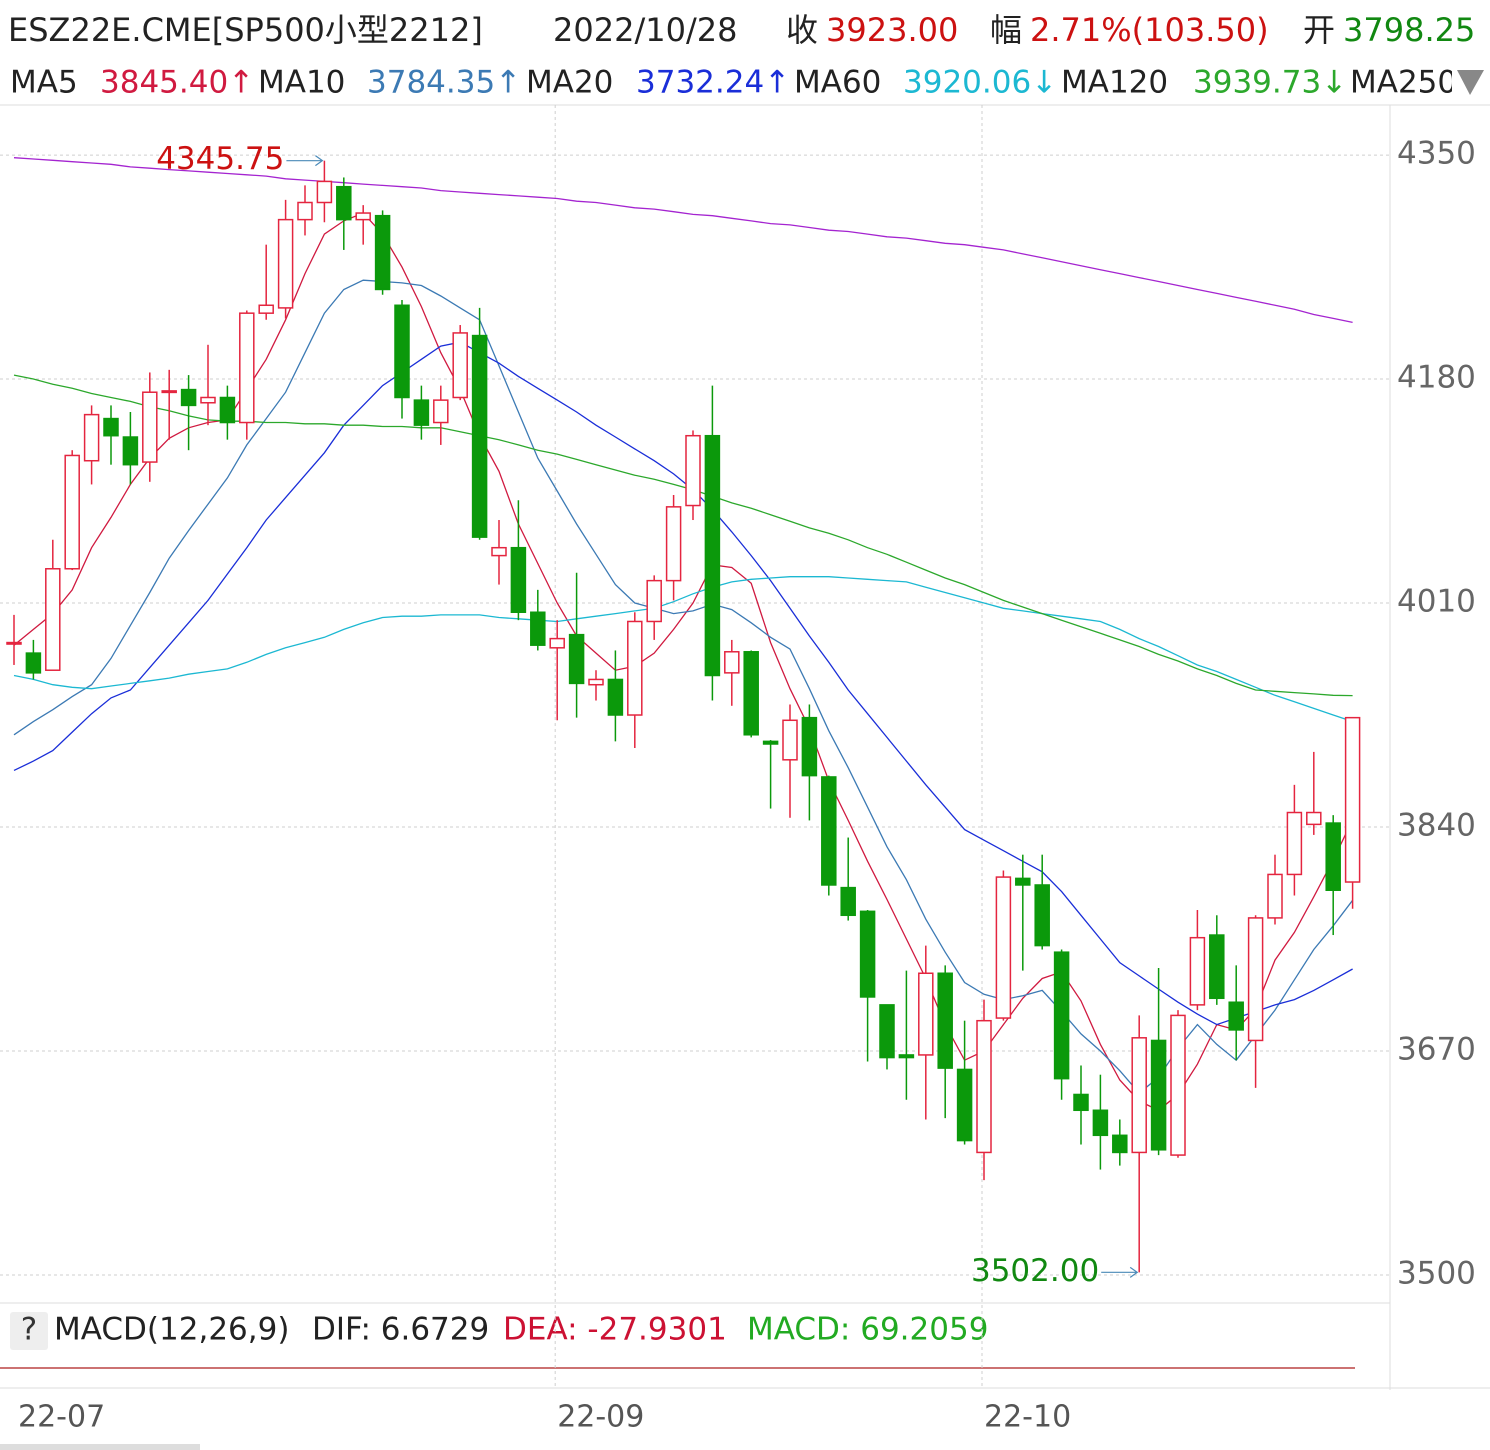 This screenshot has height=1450, width=1490. I want to click on legend-value: 3732.24↑, so click(713, 83).